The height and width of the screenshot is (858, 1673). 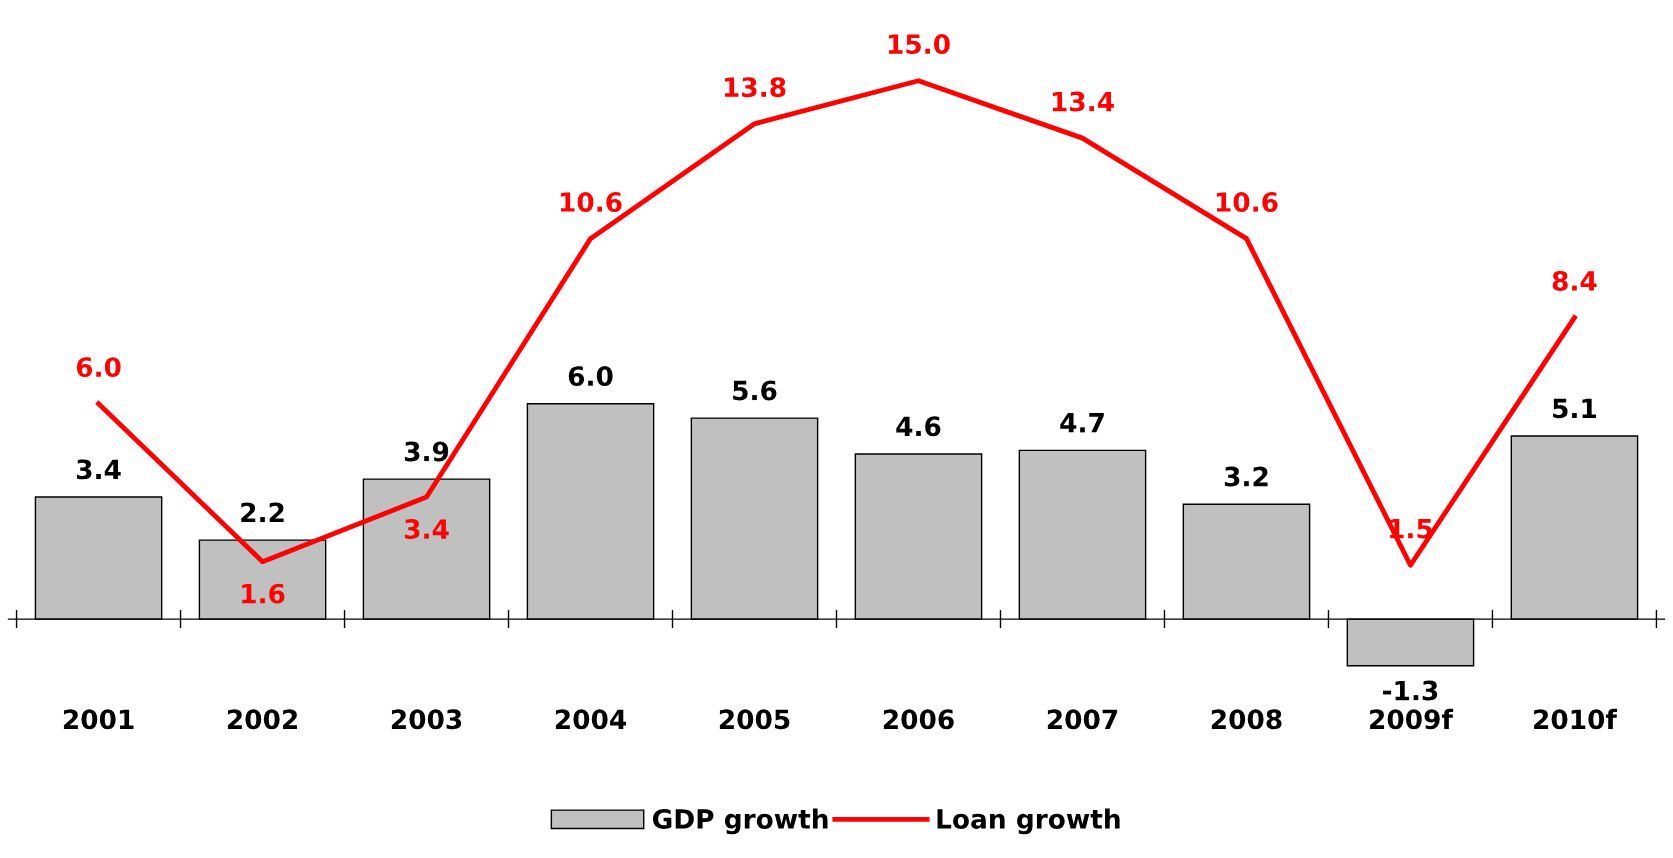 I want to click on data-label: 1.6, so click(x=263, y=593).